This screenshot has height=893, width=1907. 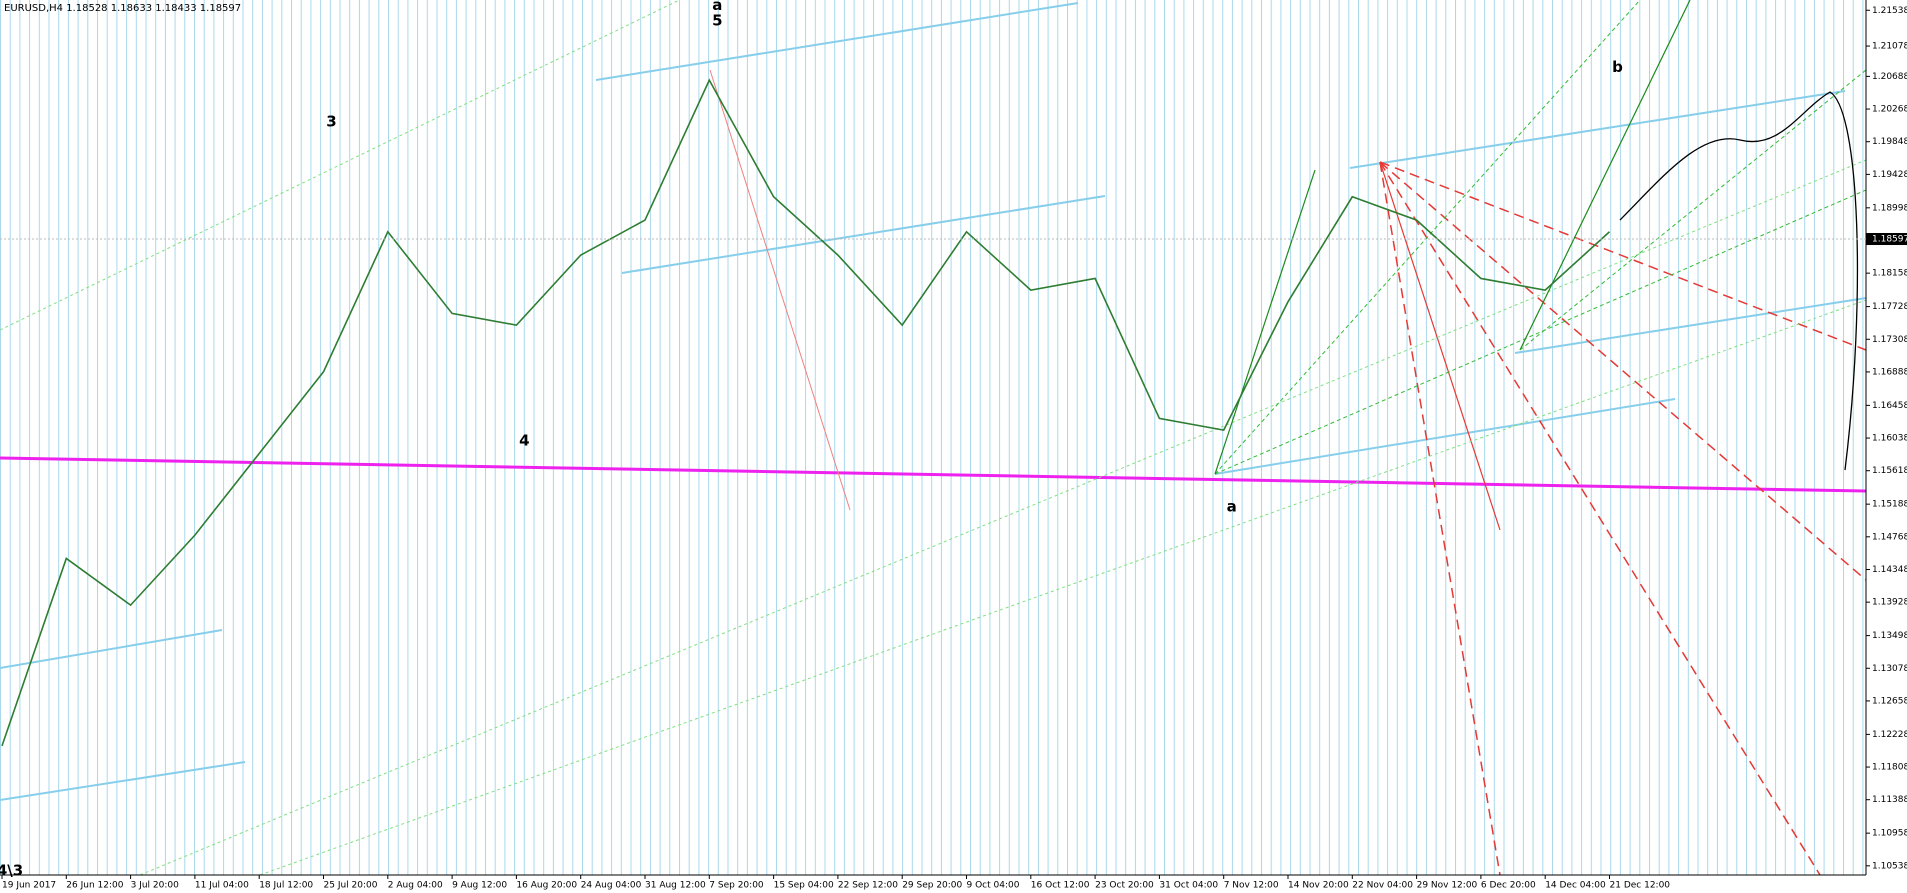 I want to click on x-tick-label: 7 Sep 20:00, so click(x=736, y=886).